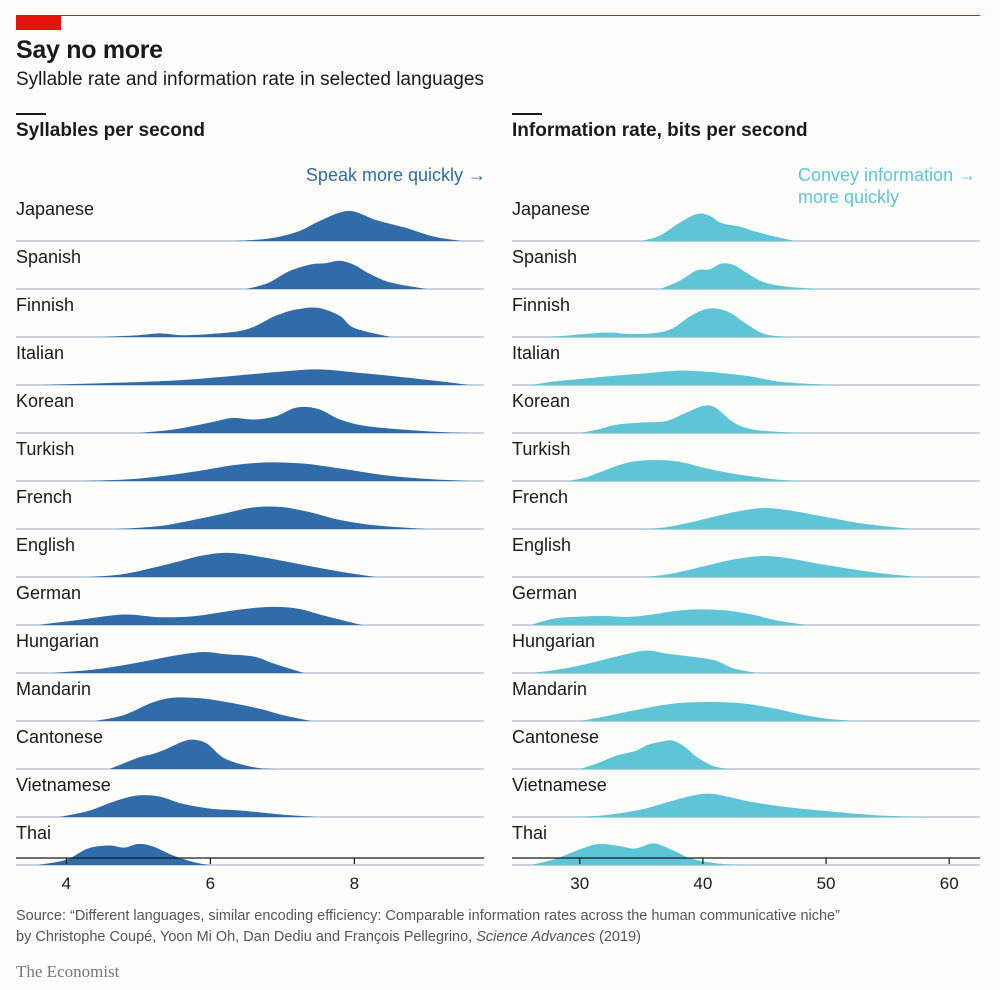 The height and width of the screenshot is (990, 1000). Describe the element at coordinates (638, 854) in the screenshot. I see `info-density-thai` at that location.